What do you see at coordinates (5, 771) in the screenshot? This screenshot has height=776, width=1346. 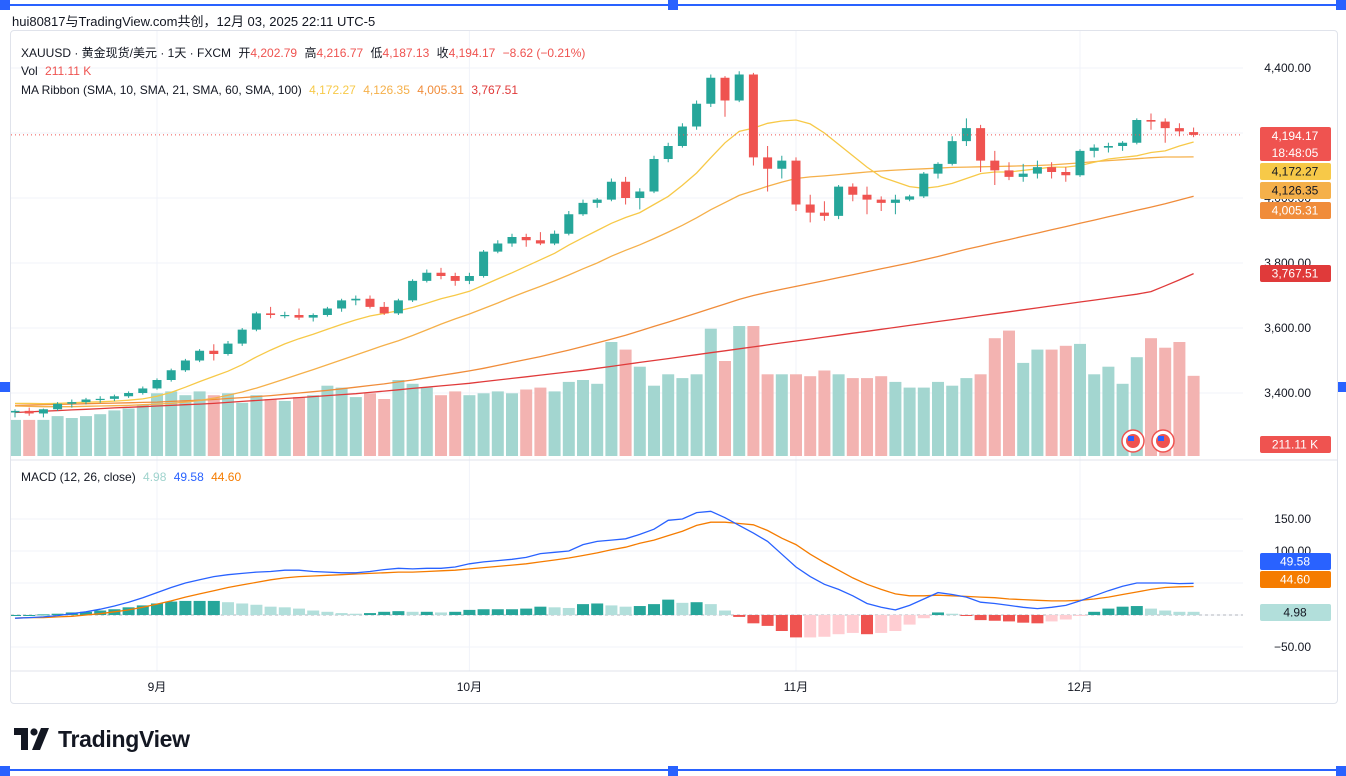 I see `resize-handle-bottom-left` at bounding box center [5, 771].